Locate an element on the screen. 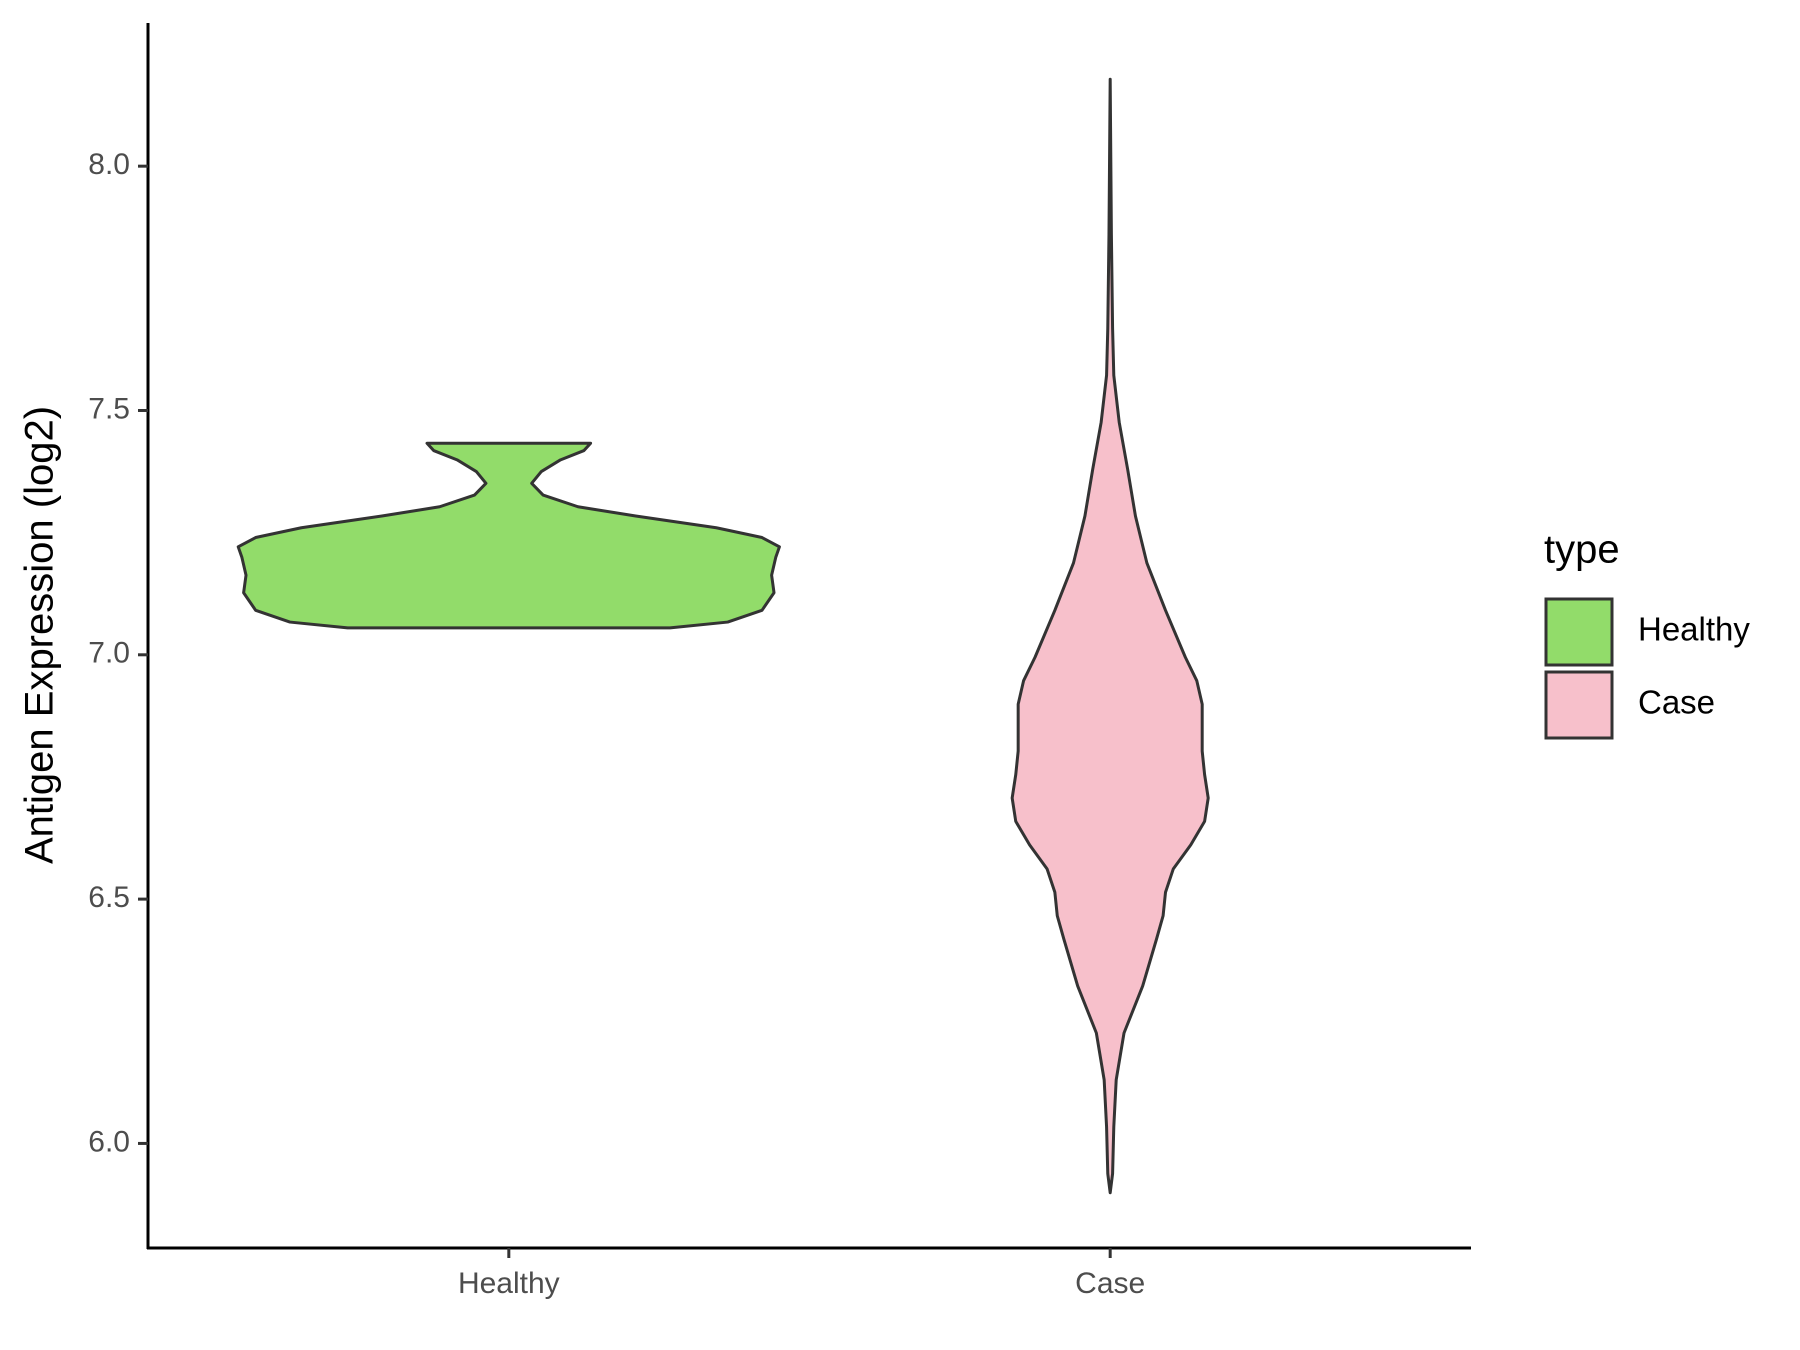 The image size is (1800, 1350). legend-title: type is located at coordinates (1582, 550).